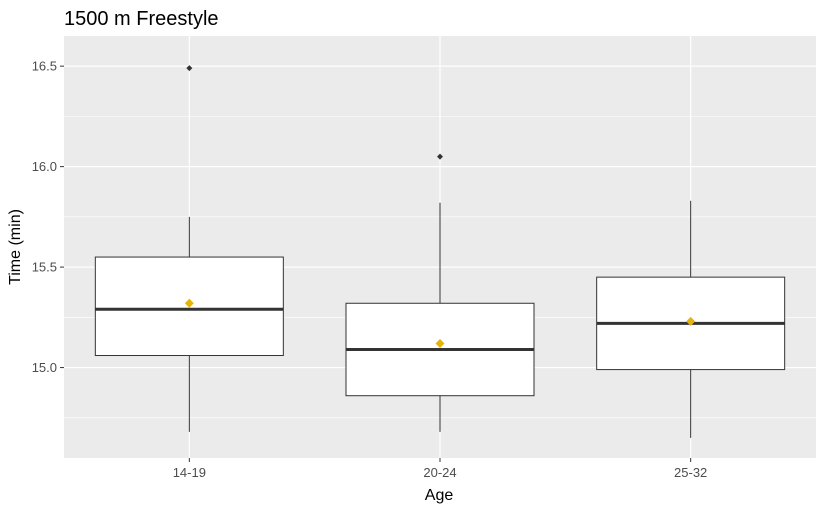  I want to click on x-axis-title: Age, so click(439, 495).